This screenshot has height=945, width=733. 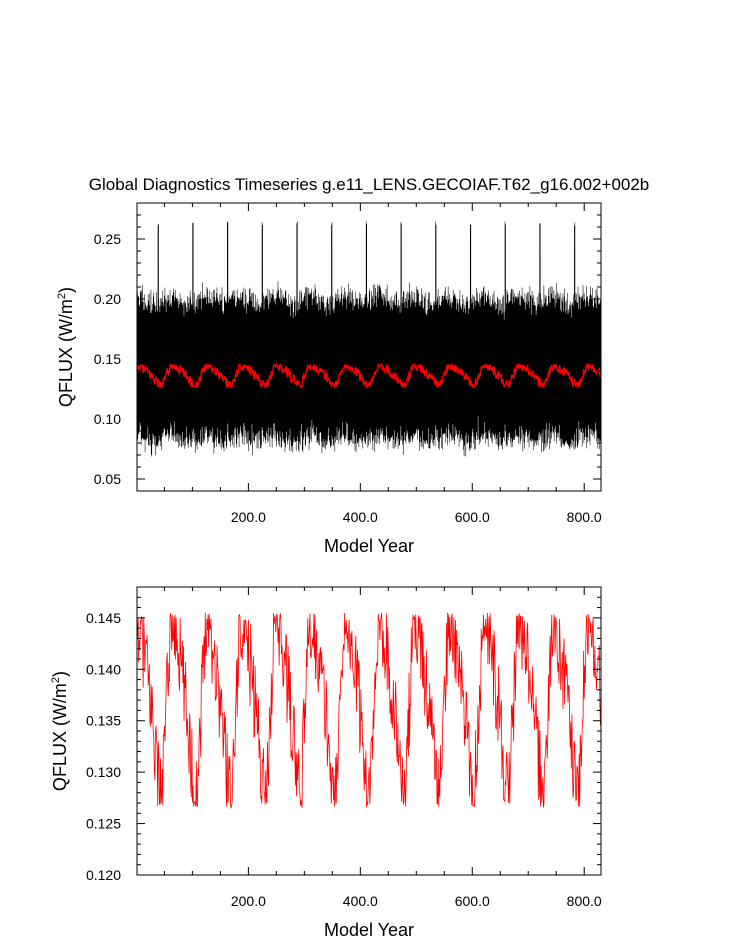 I want to click on bottom-series-group, so click(x=369, y=710).